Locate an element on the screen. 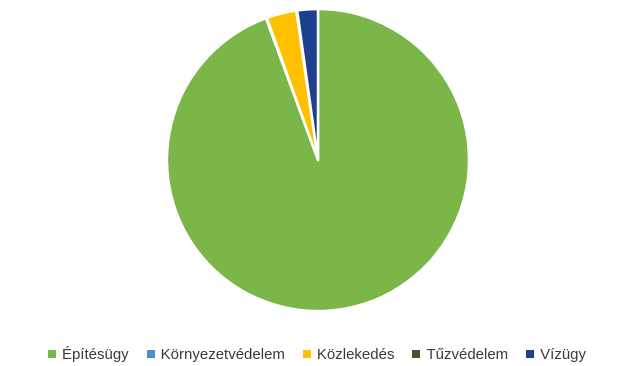 The image size is (634, 366). legend-item-0: Építésügy is located at coordinates (88, 354).